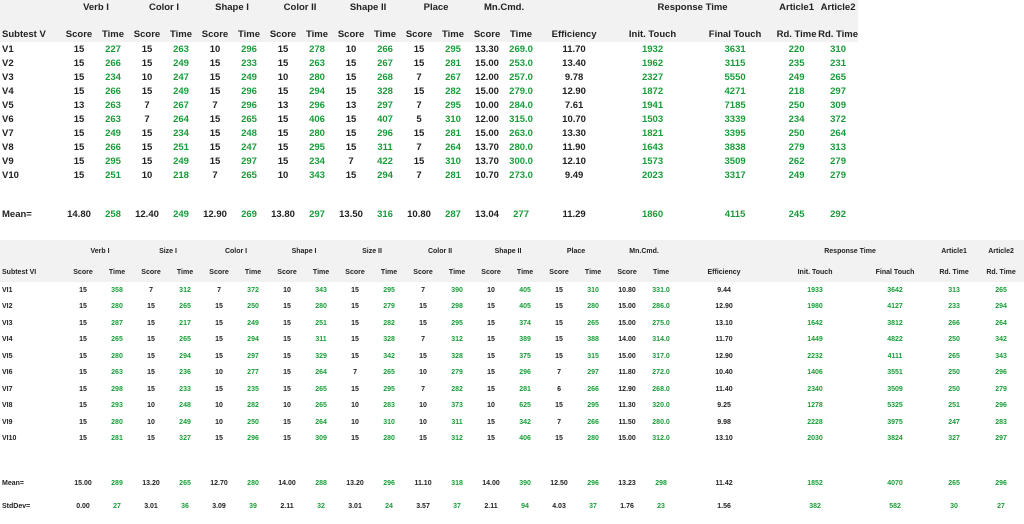 Image resolution: width=1024 pixels, height=524 pixels. I want to click on cell: 2.11, so click(491, 506).